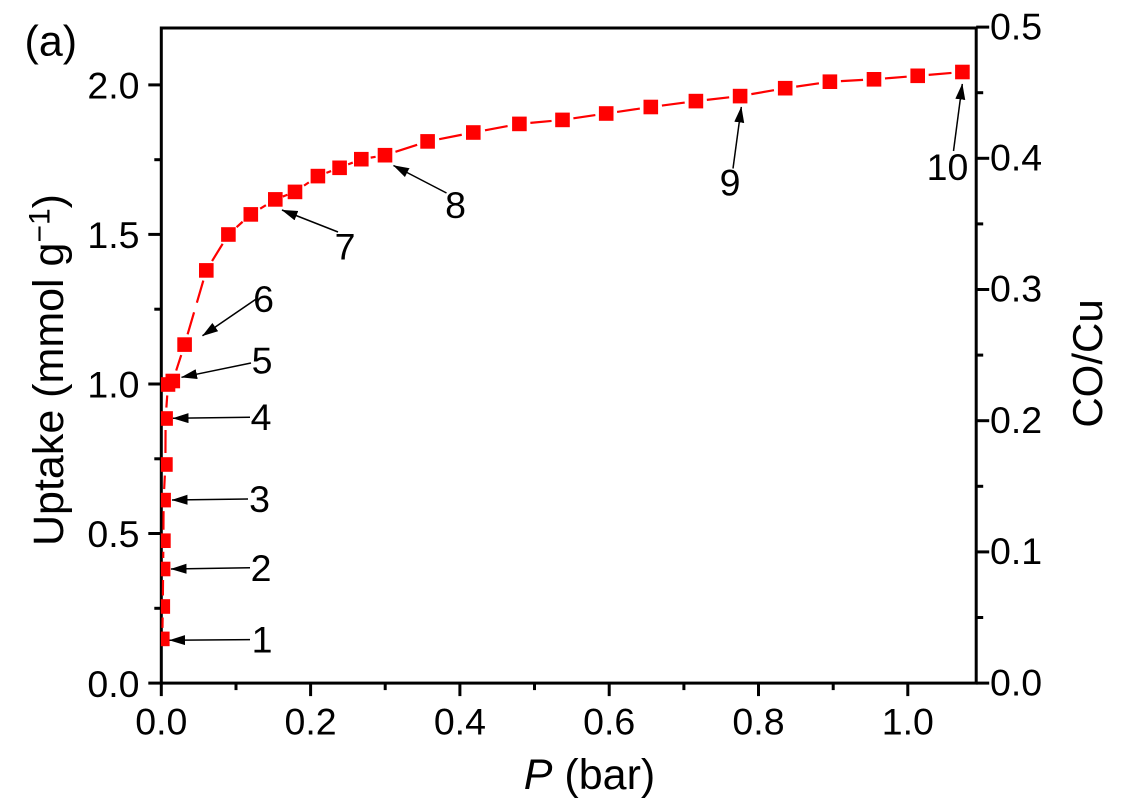  I want to click on svg-text: 1.5, so click(113, 235).